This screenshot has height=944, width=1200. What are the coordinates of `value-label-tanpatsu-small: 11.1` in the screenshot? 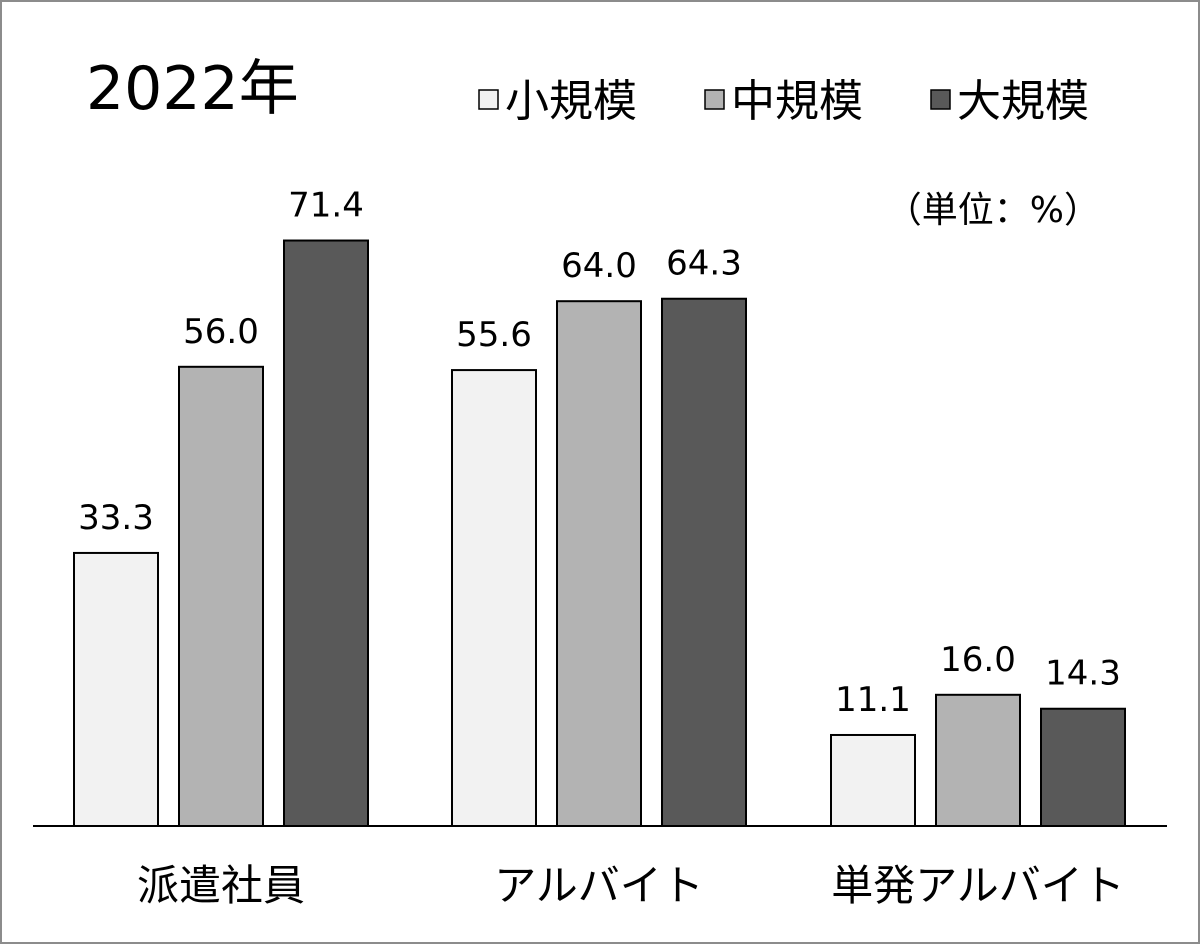 It's located at (873, 700).